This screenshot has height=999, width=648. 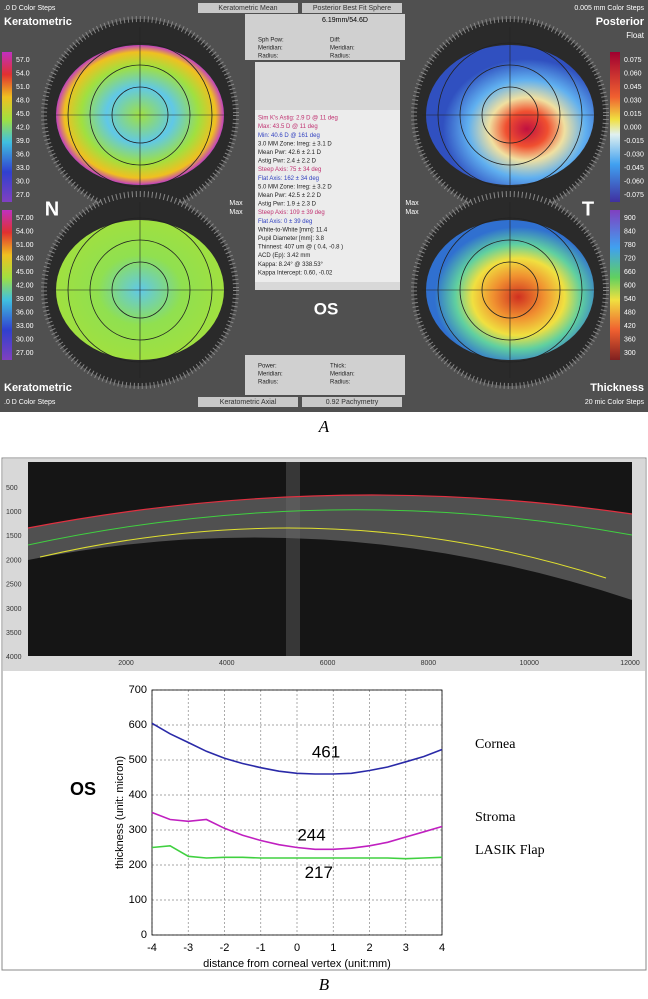 What do you see at coordinates (323, 553) in the screenshot?
I see `oct-posterior` at bounding box center [323, 553].